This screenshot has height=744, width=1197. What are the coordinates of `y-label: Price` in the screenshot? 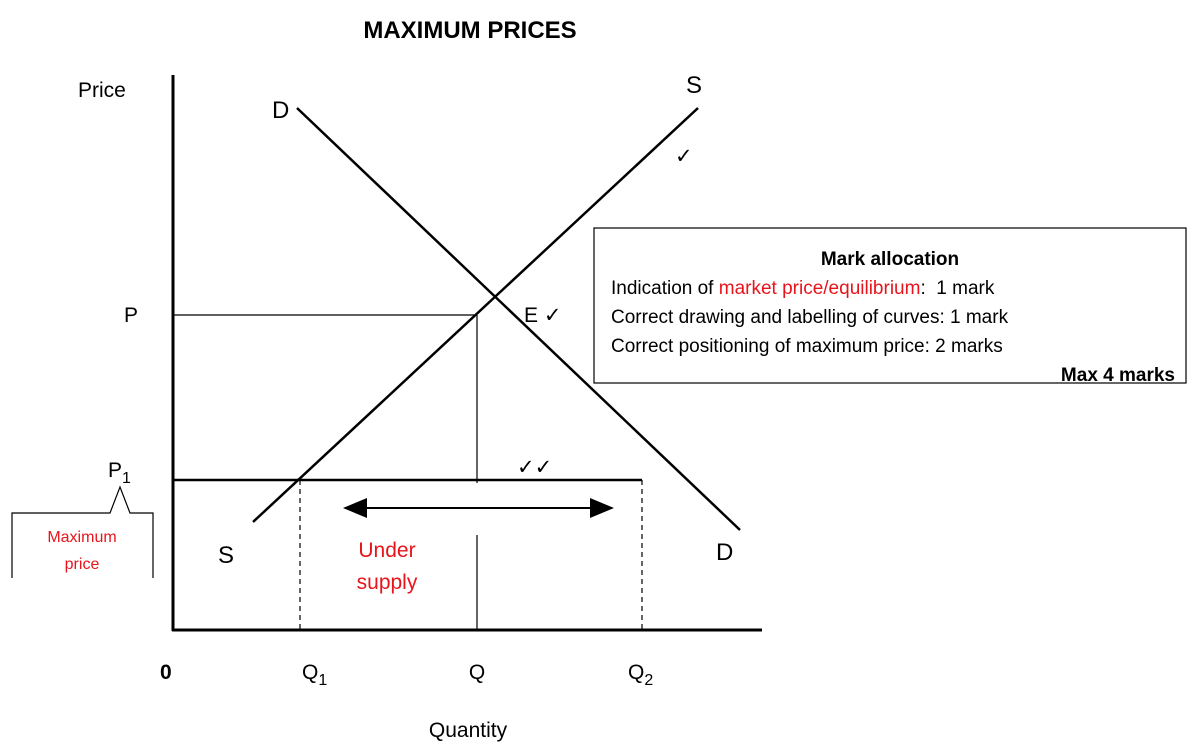 It's located at (102, 90).